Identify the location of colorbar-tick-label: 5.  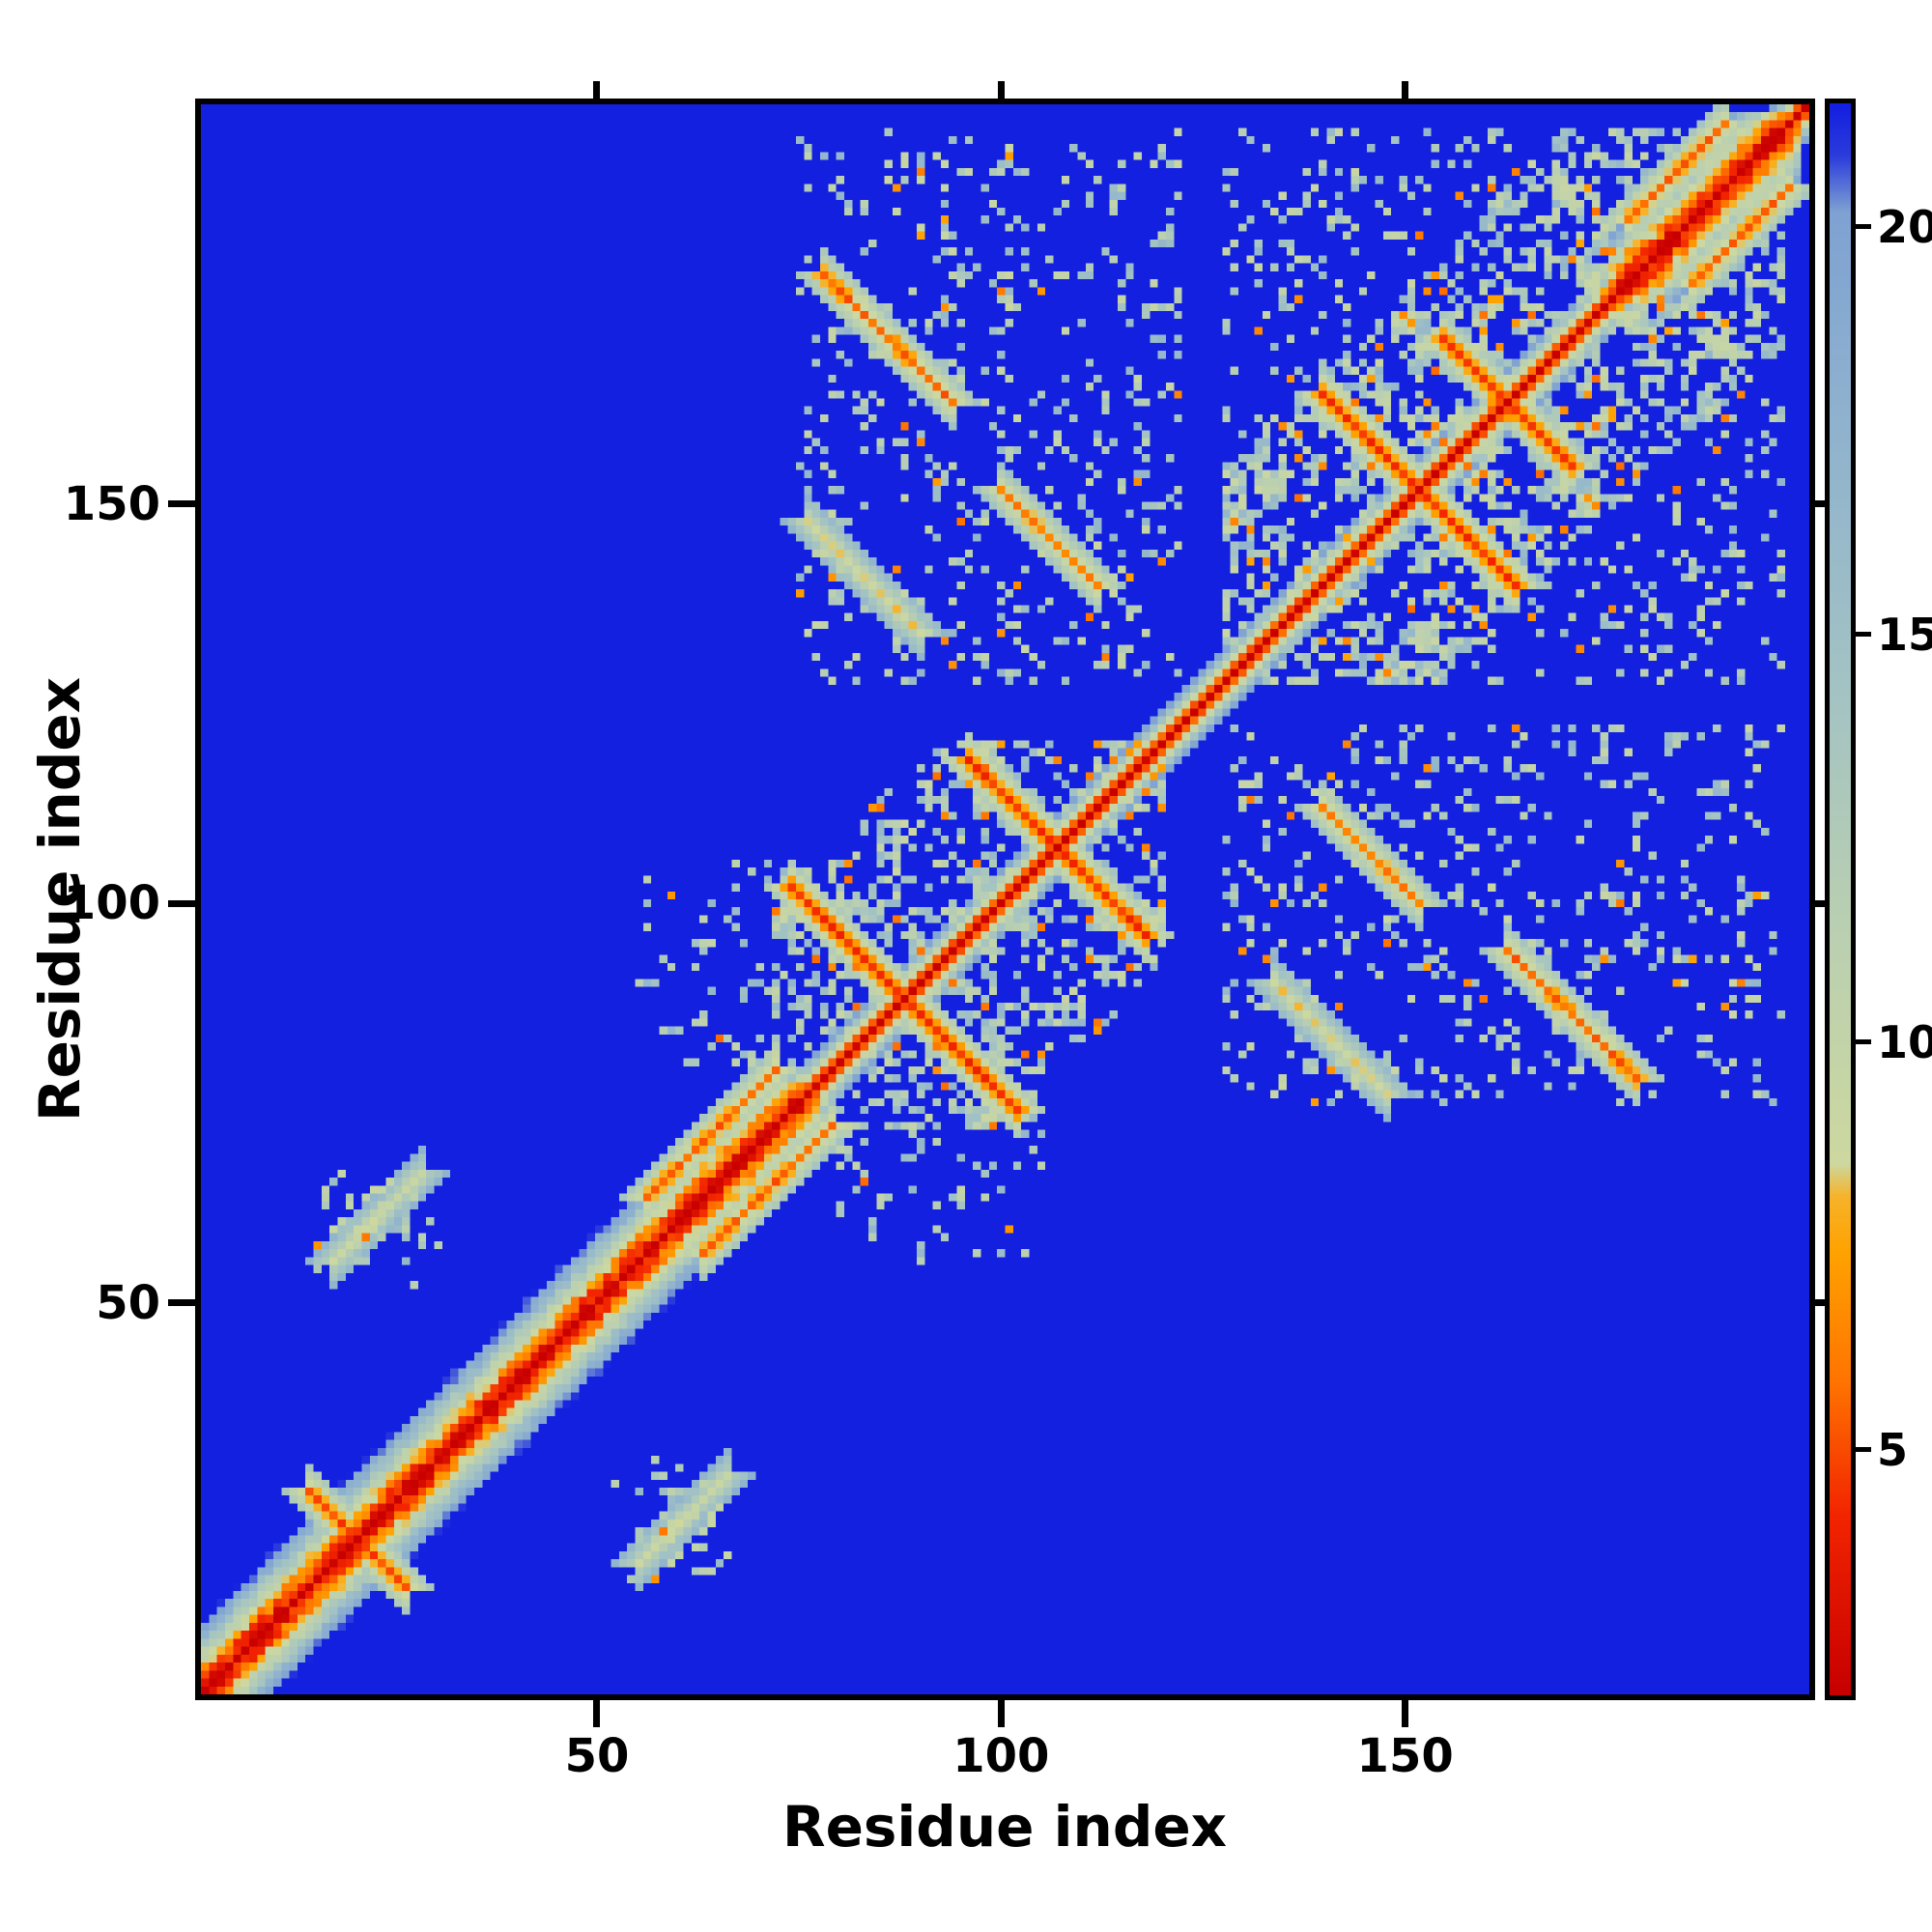
(1893, 1449).